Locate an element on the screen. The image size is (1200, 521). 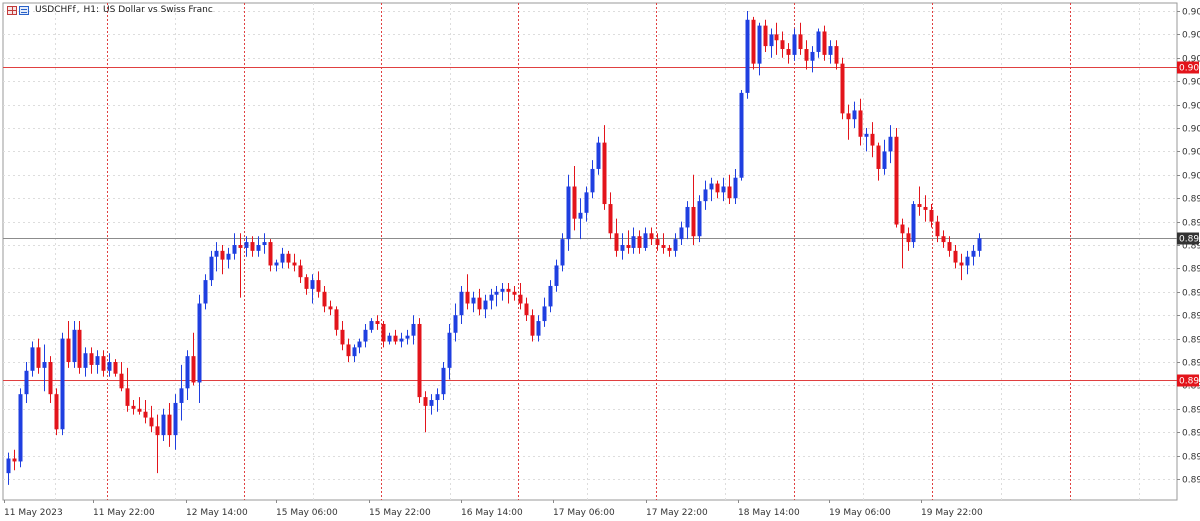
y-tick-label: 0.89500 is located at coordinates (1191, 341).